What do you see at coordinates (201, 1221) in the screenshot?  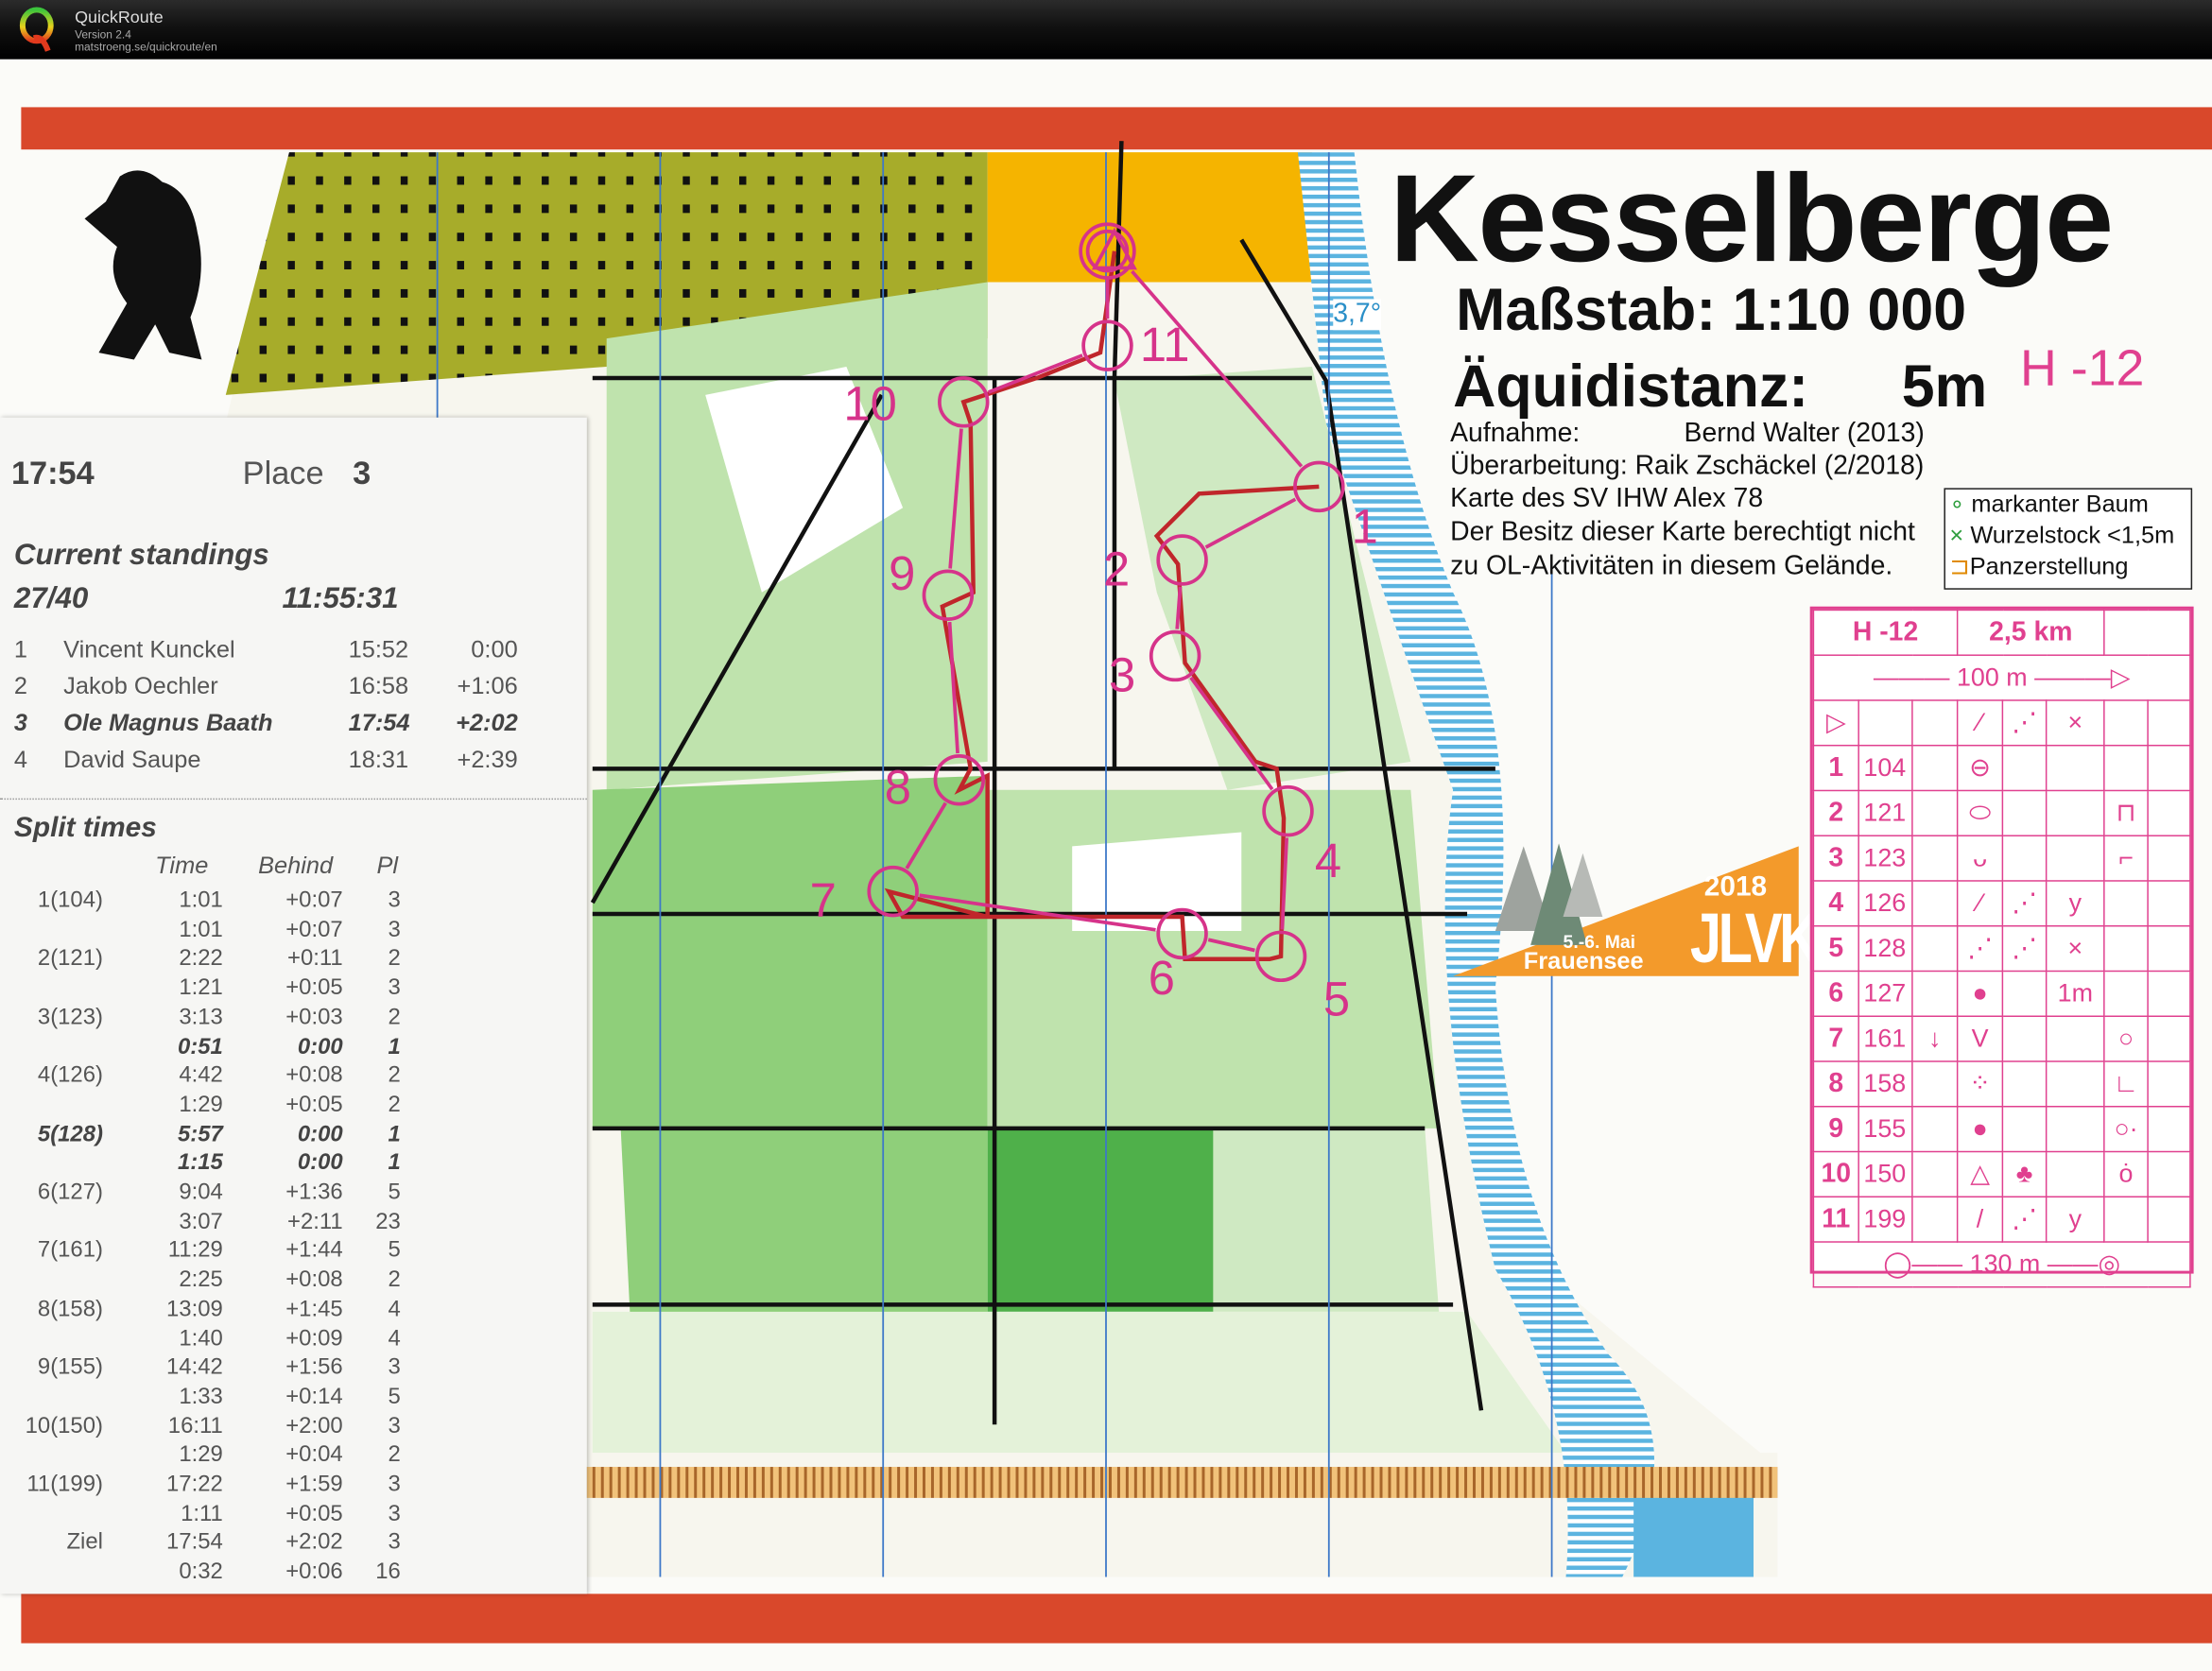 I see `split-time: 3:07` at bounding box center [201, 1221].